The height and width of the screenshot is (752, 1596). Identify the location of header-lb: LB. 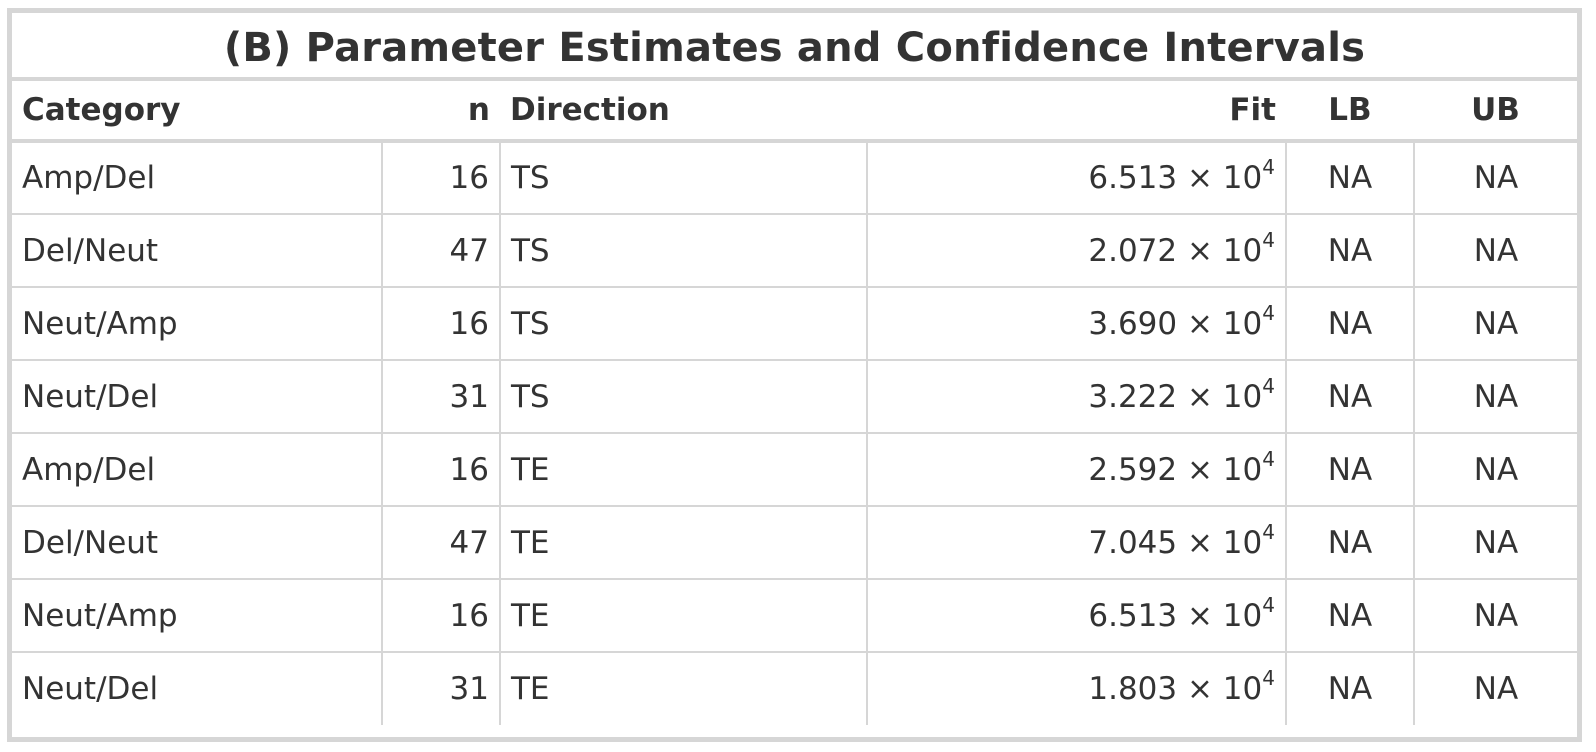
(1350, 112).